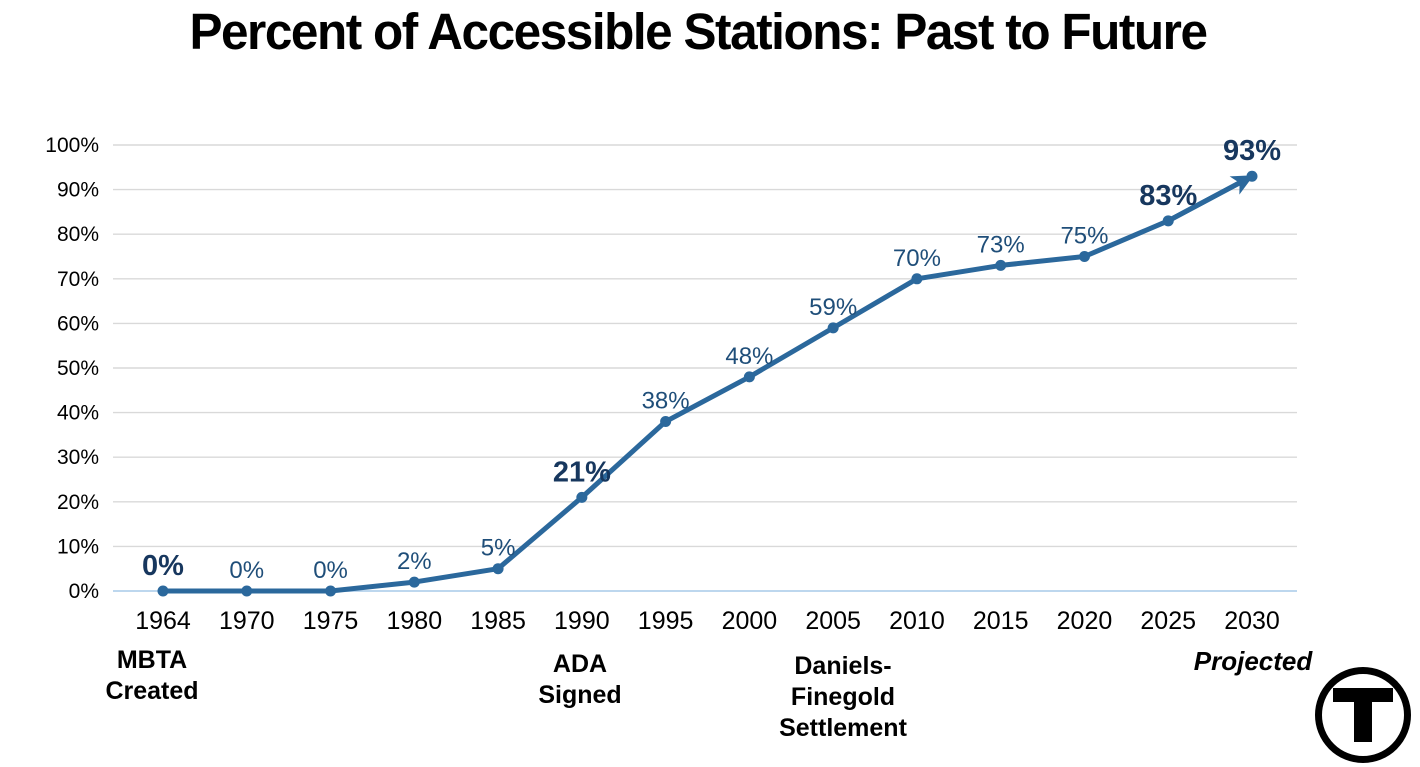  Describe the element at coordinates (1001, 244) in the screenshot. I see `data-label: 73%` at that location.